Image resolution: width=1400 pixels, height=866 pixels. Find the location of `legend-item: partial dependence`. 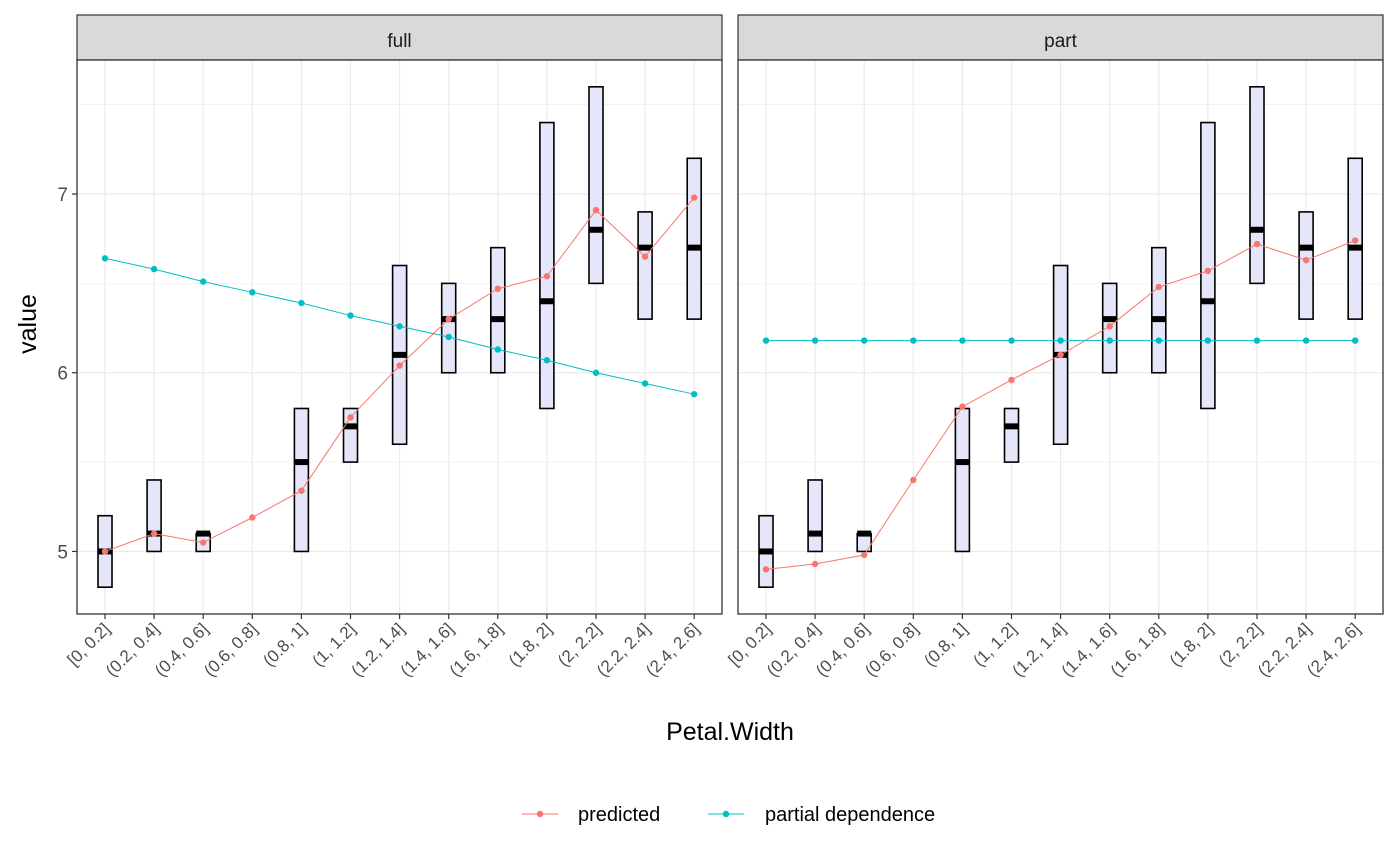

legend-item: partial dependence is located at coordinates (821, 815).